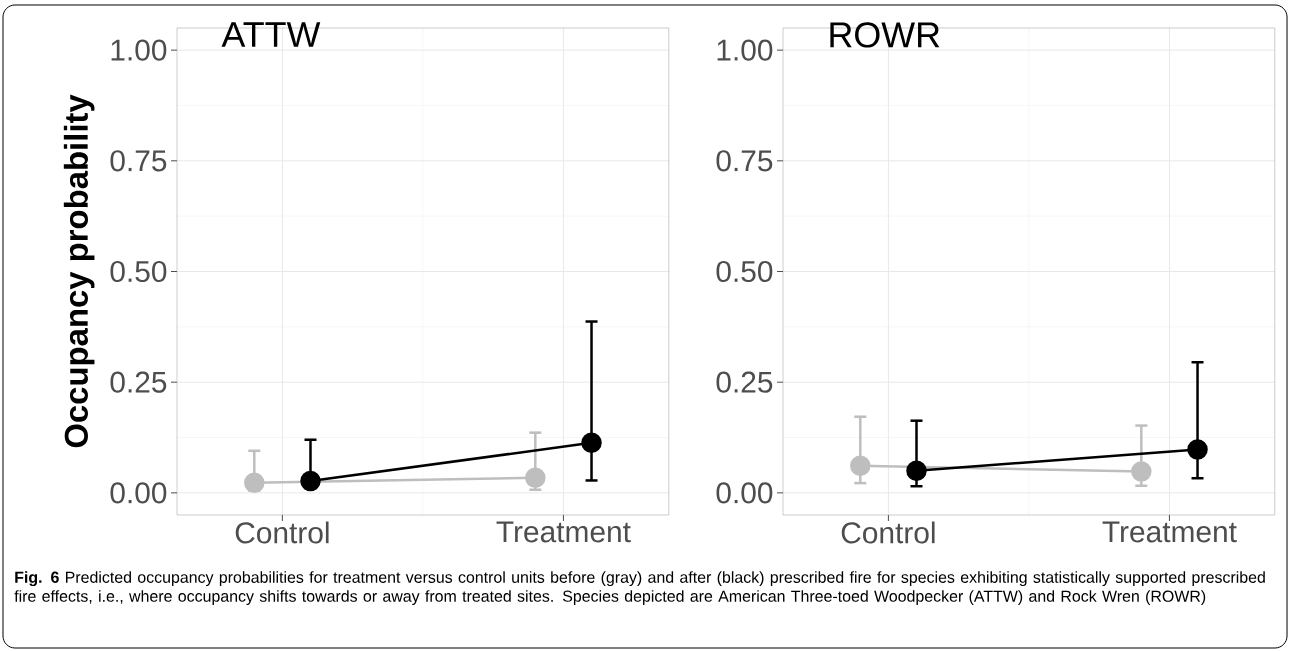 This screenshot has width=1290, height=651. I want to click on y-axis-title: Occupancy probability, so click(79, 271).